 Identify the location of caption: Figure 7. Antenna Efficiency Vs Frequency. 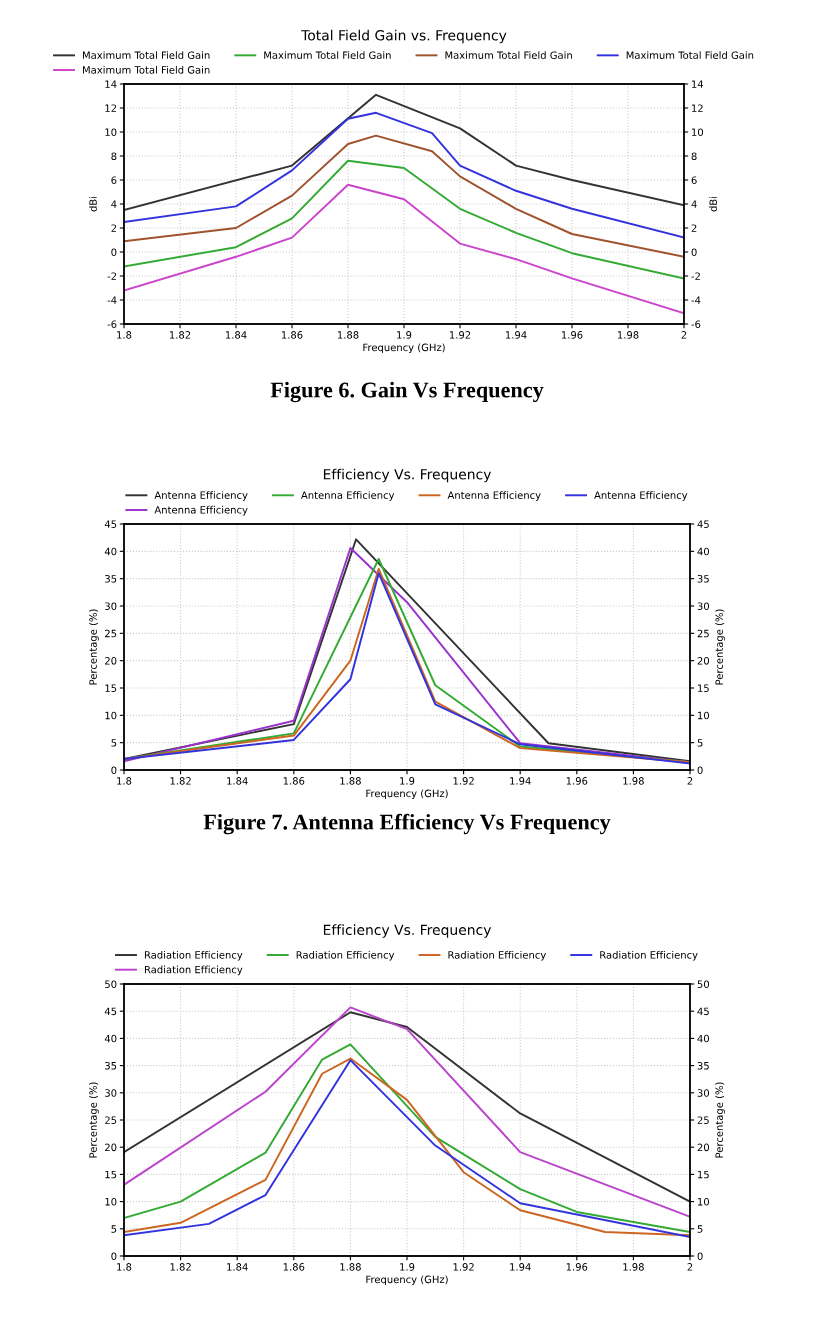
(407, 824).